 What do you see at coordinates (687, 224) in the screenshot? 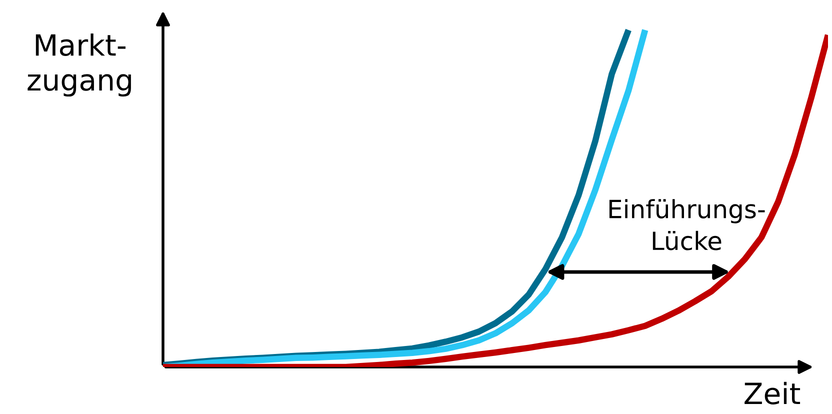
I see `annotation: Einführungs- Lücke` at bounding box center [687, 224].